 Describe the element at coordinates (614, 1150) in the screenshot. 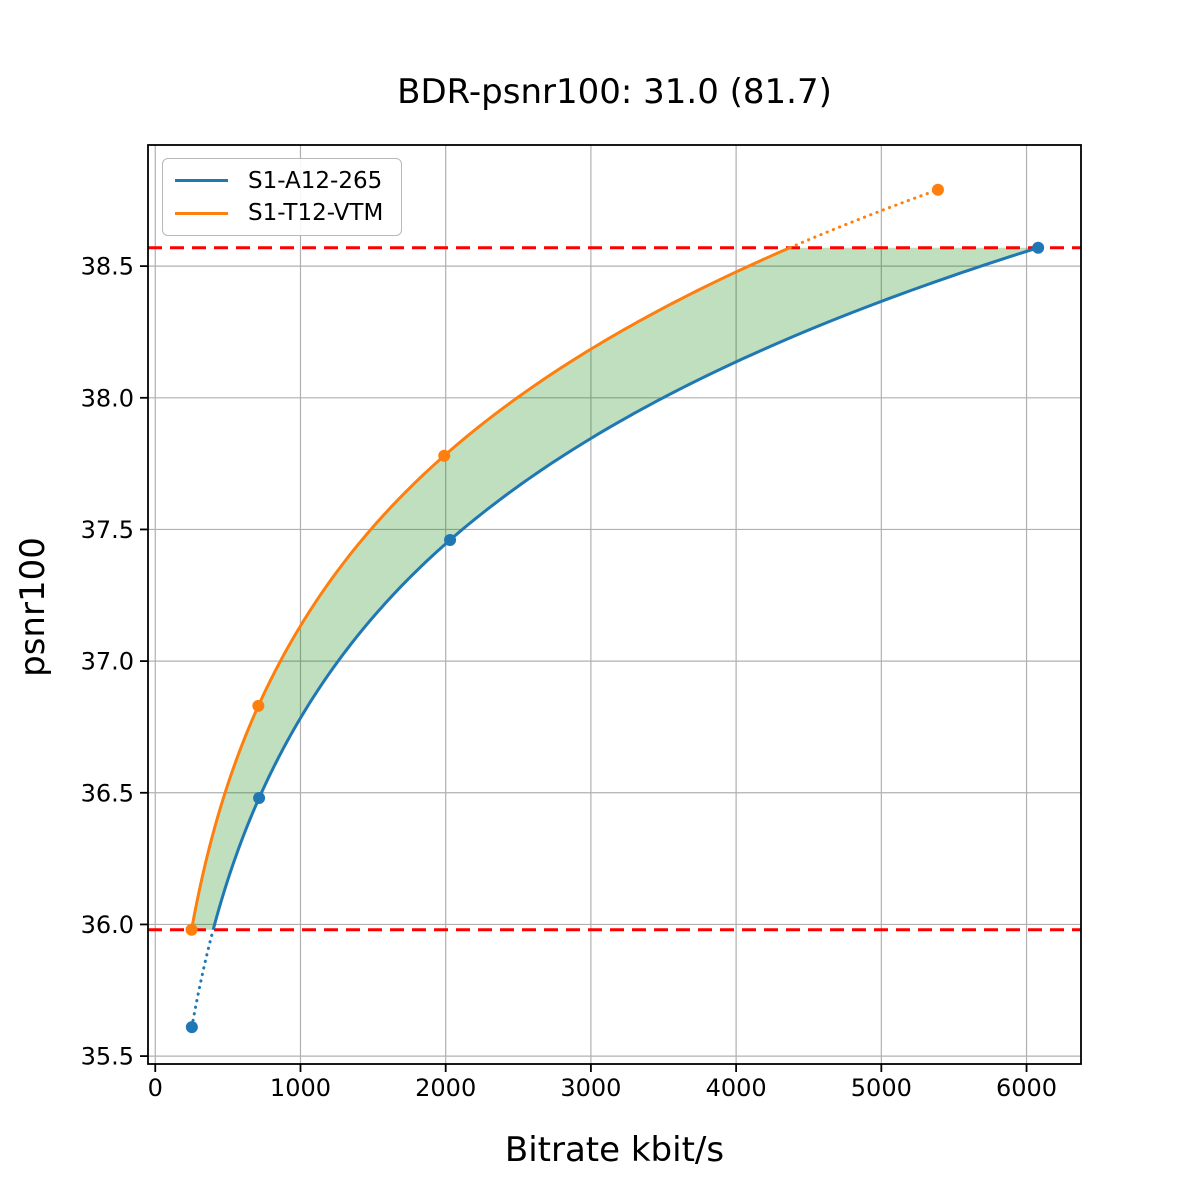

I see `x-axis-label: Bitrate kbit/s` at that location.